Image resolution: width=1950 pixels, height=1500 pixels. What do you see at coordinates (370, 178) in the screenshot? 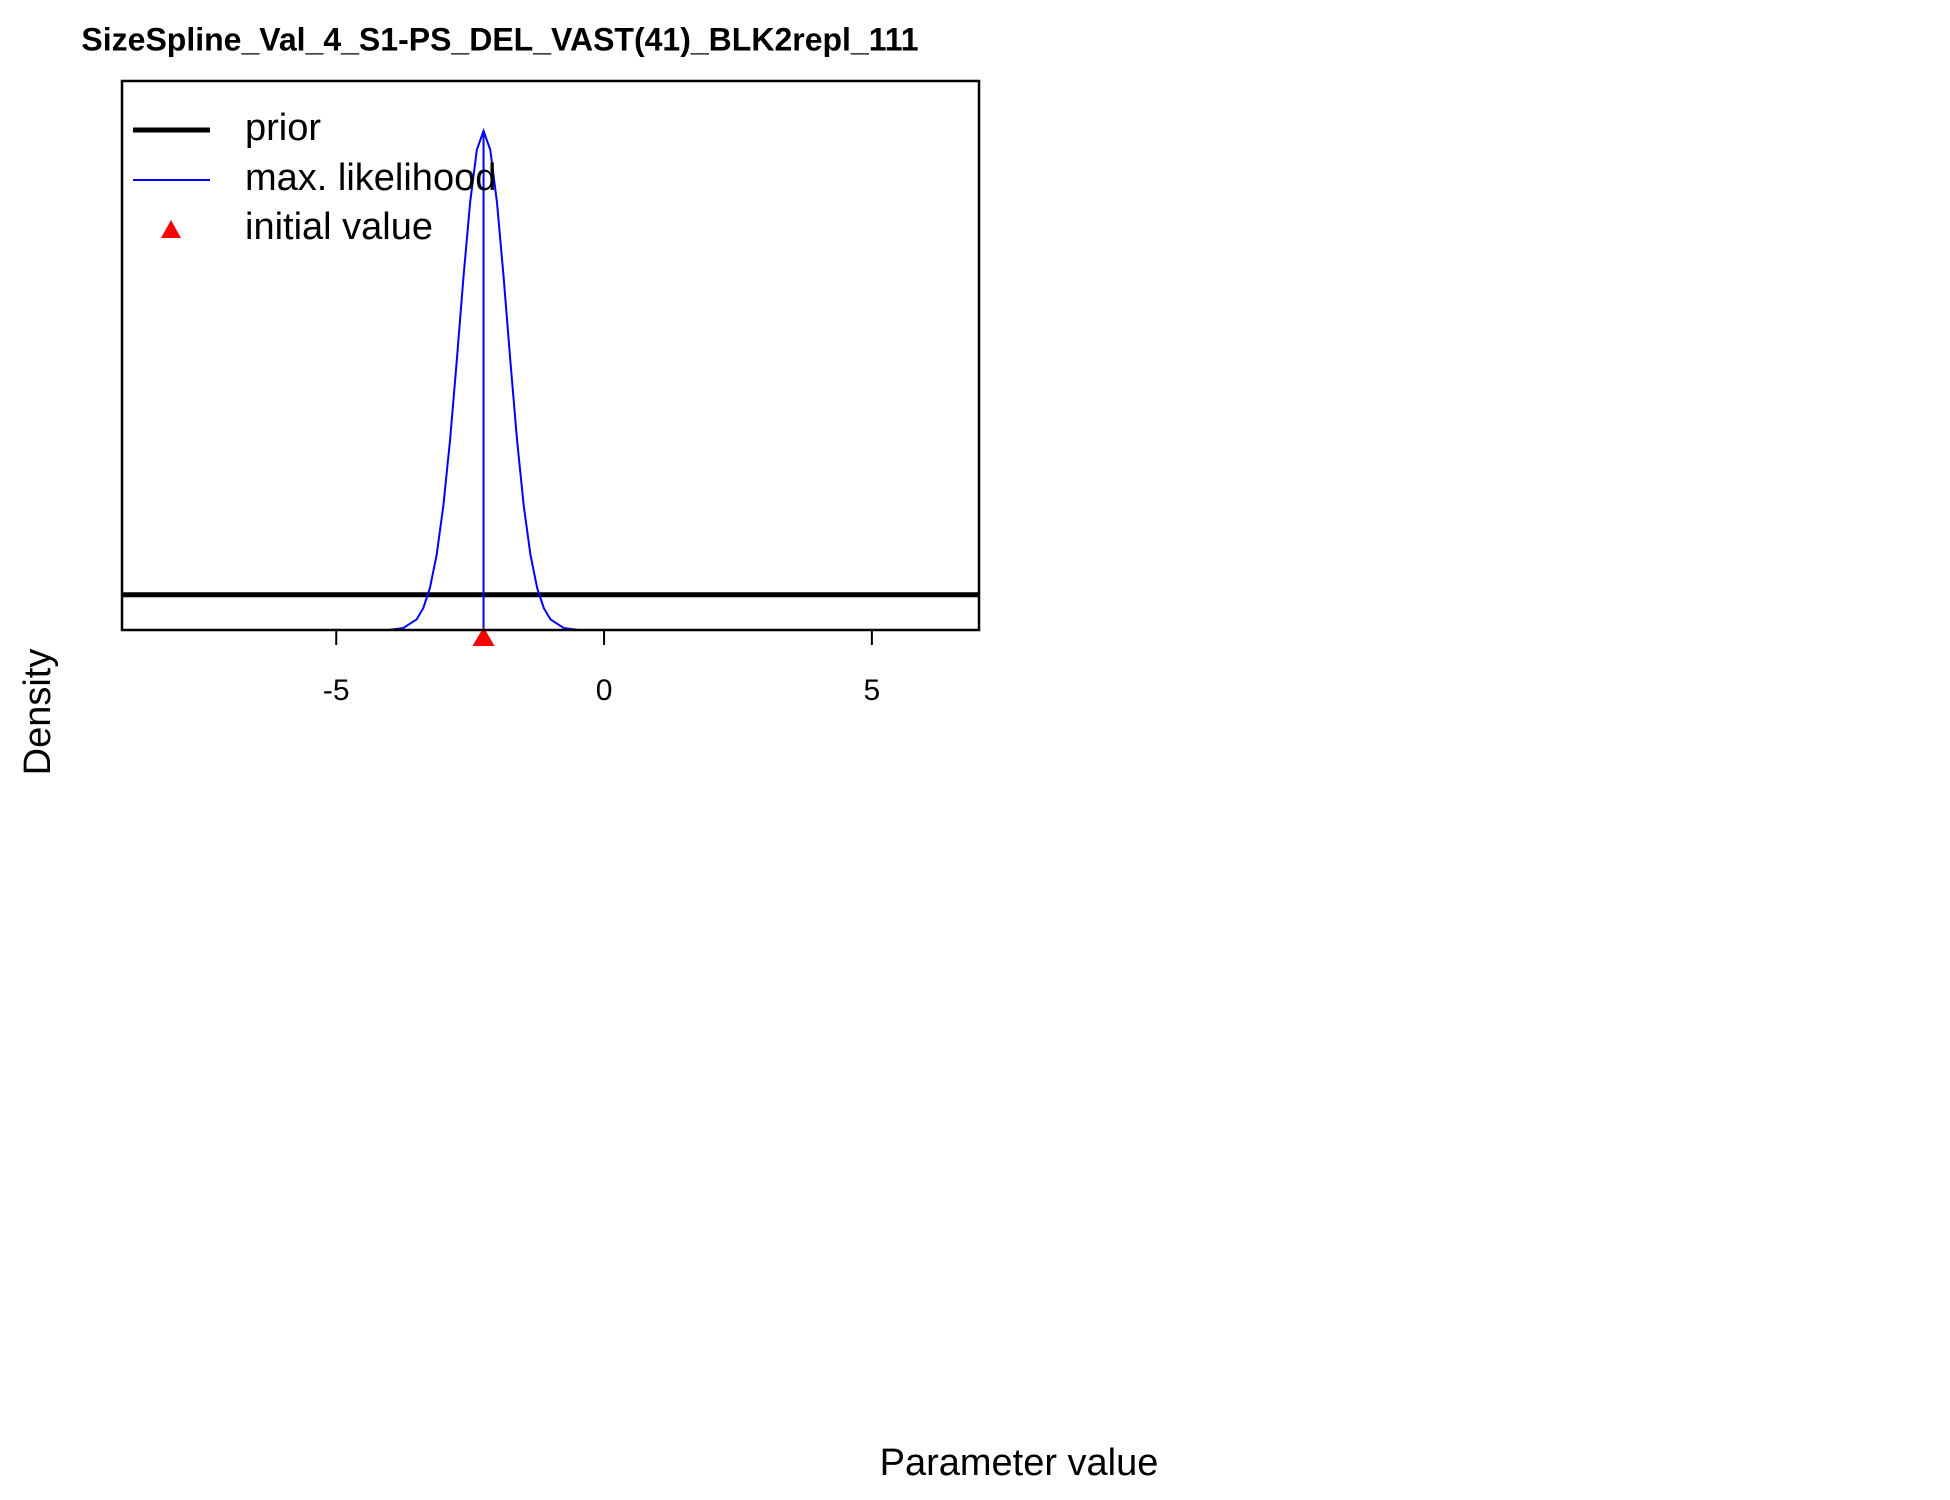
I see `legend-label: max. likelihood` at bounding box center [370, 178].